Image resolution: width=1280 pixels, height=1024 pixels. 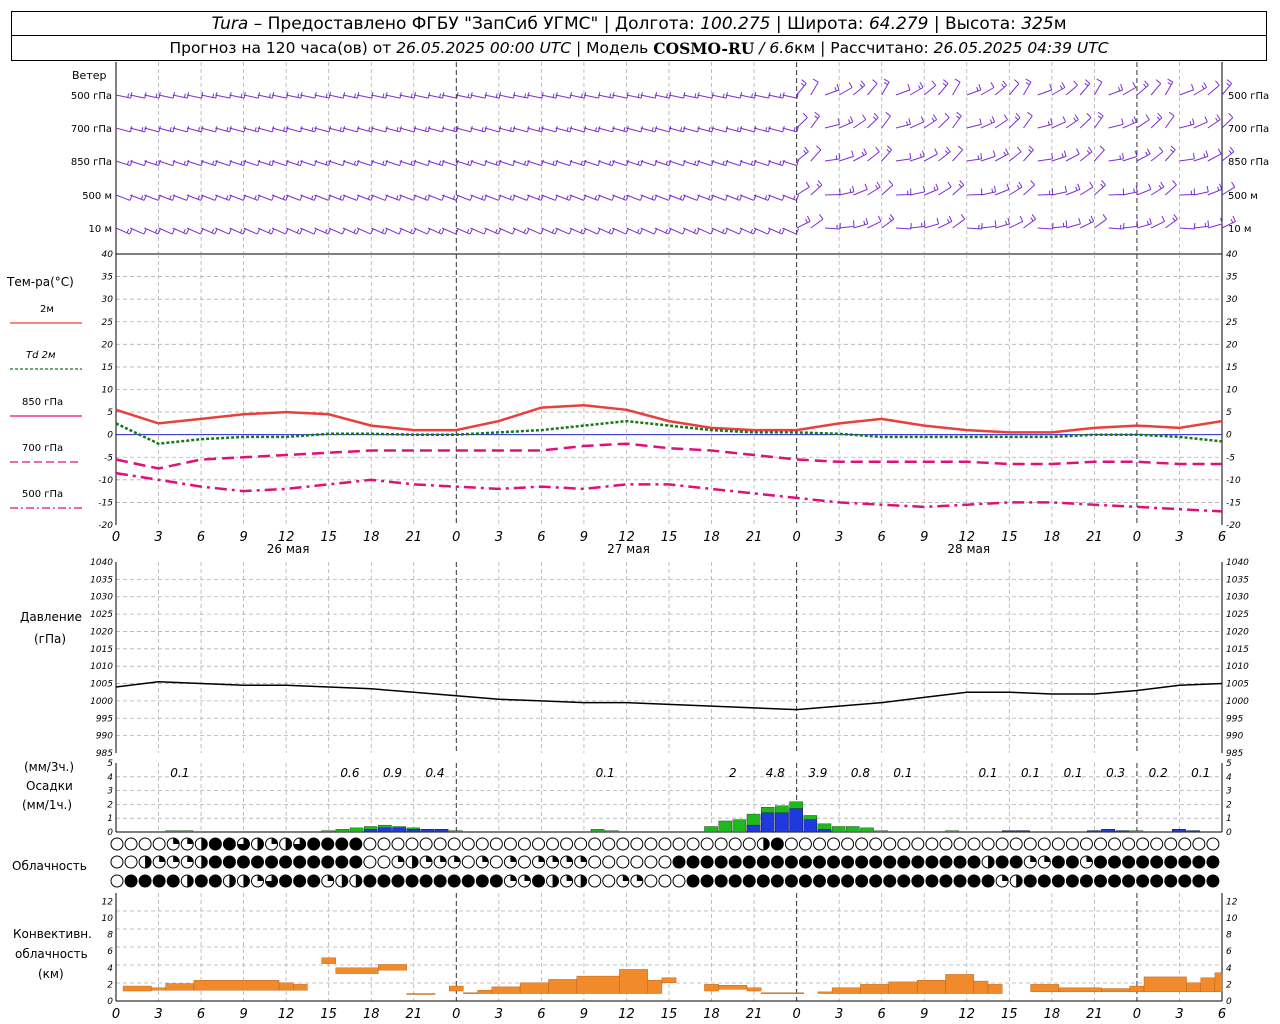 What do you see at coordinates (49, 866) in the screenshot?
I see `cloud-title: Облачность` at bounding box center [49, 866].